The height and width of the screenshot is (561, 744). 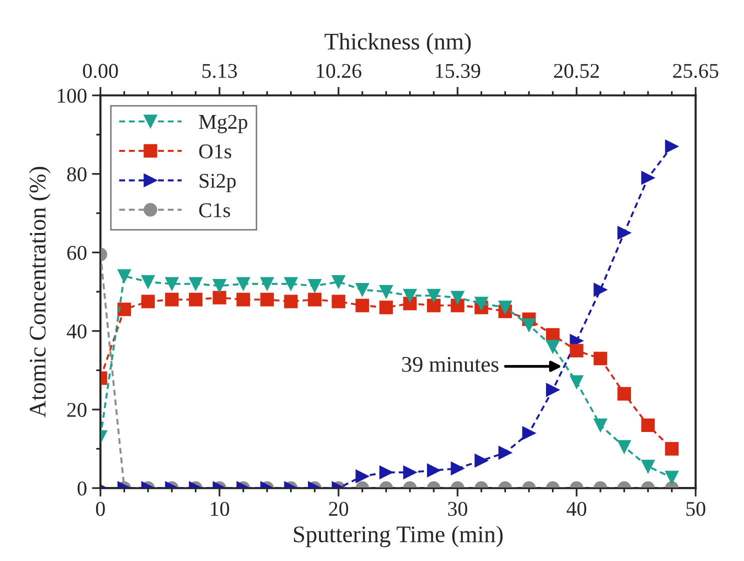 I want to click on x2-tick-label: 0.00, so click(x=100, y=71).